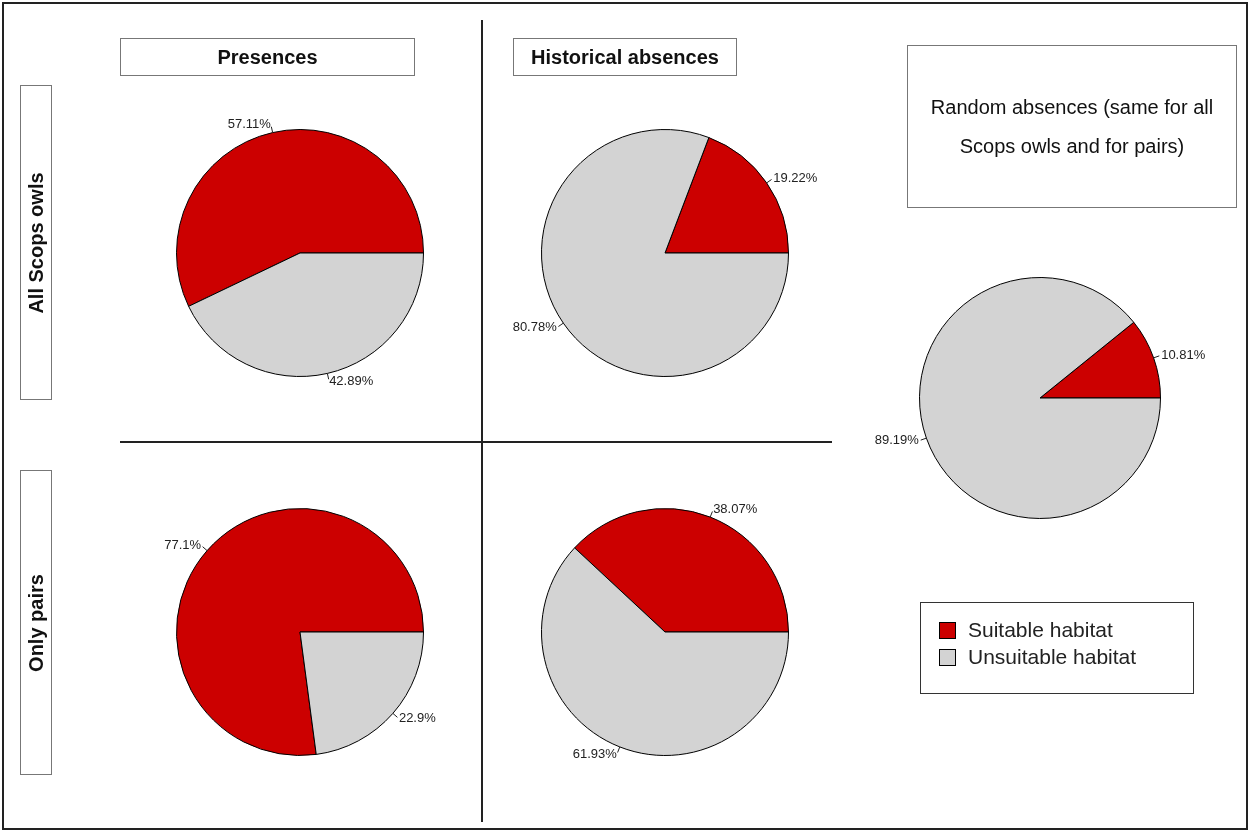  I want to click on data-label: 80.78%, so click(535, 327).